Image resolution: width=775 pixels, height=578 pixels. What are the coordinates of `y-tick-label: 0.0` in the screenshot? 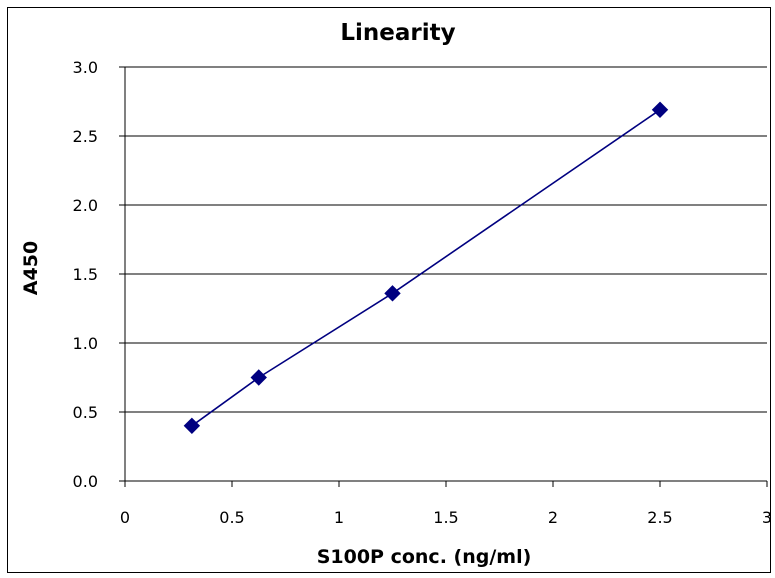 It's located at (85, 481).